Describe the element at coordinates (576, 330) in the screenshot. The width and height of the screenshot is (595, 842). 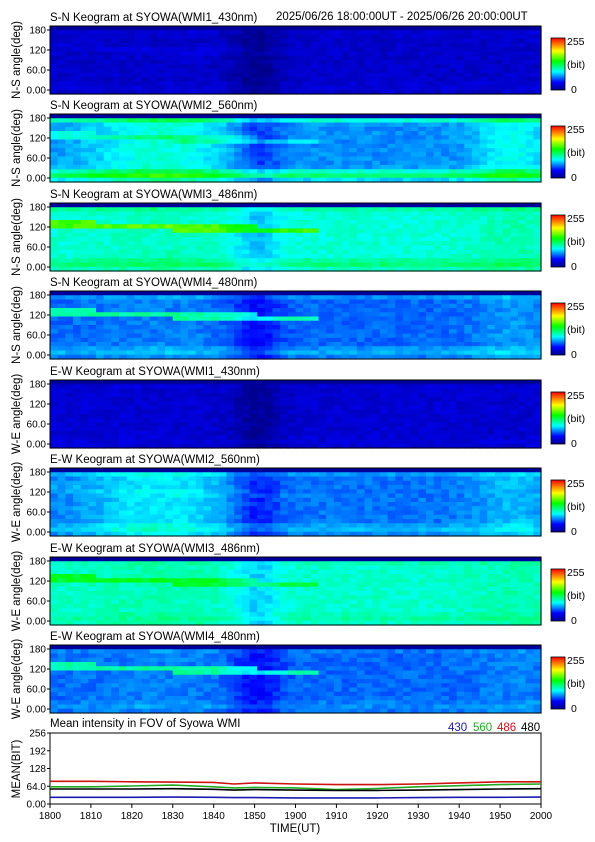
I see `colorbar-unit-label: (bit)` at that location.